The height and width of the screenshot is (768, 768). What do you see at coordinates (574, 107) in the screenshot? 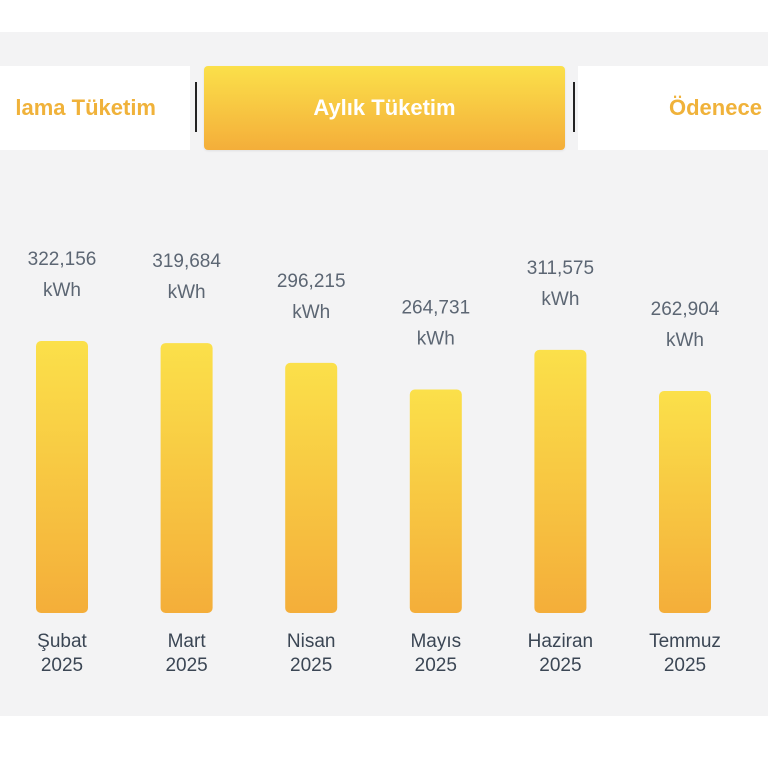
I see `tab-divider-right` at bounding box center [574, 107].